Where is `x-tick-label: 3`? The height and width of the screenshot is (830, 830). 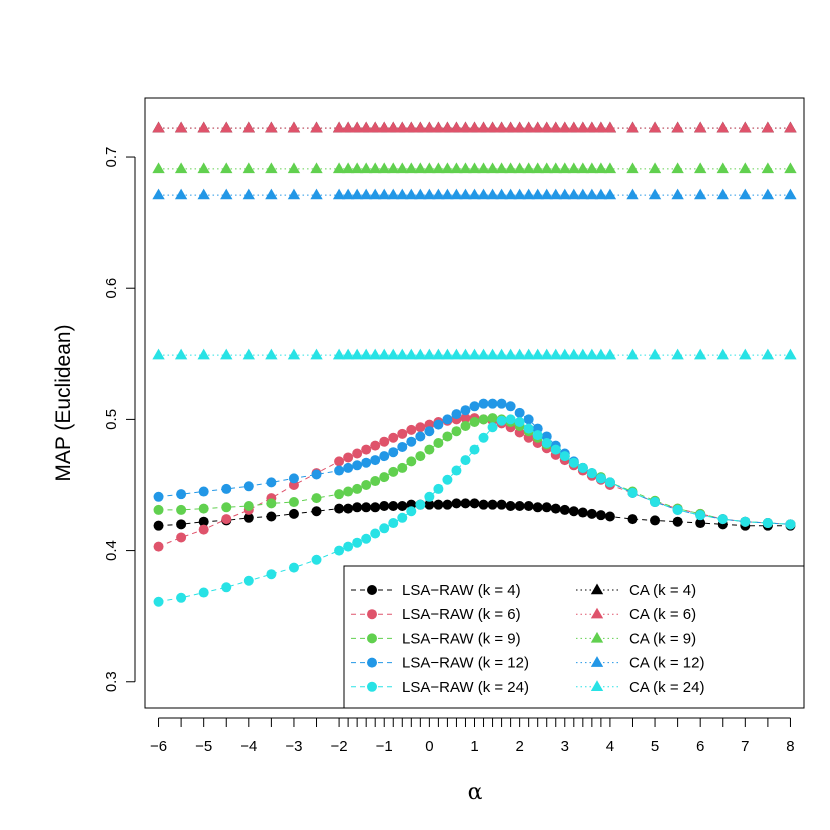 x-tick-label: 3 is located at coordinates (565, 746).